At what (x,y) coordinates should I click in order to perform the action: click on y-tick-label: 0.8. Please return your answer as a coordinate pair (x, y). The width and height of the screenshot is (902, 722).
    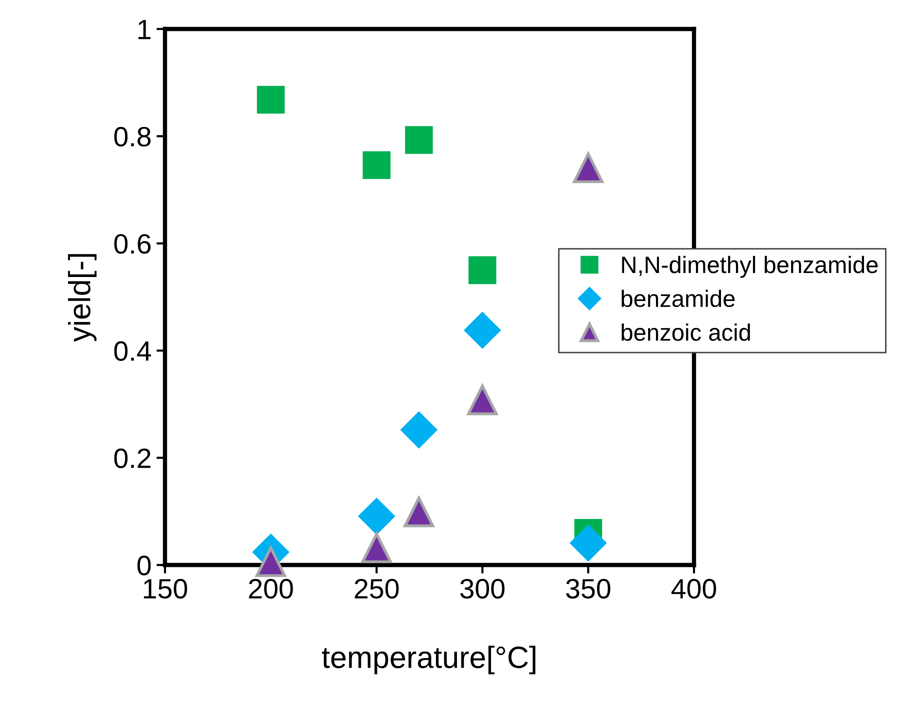
    Looking at the image, I should click on (132, 136).